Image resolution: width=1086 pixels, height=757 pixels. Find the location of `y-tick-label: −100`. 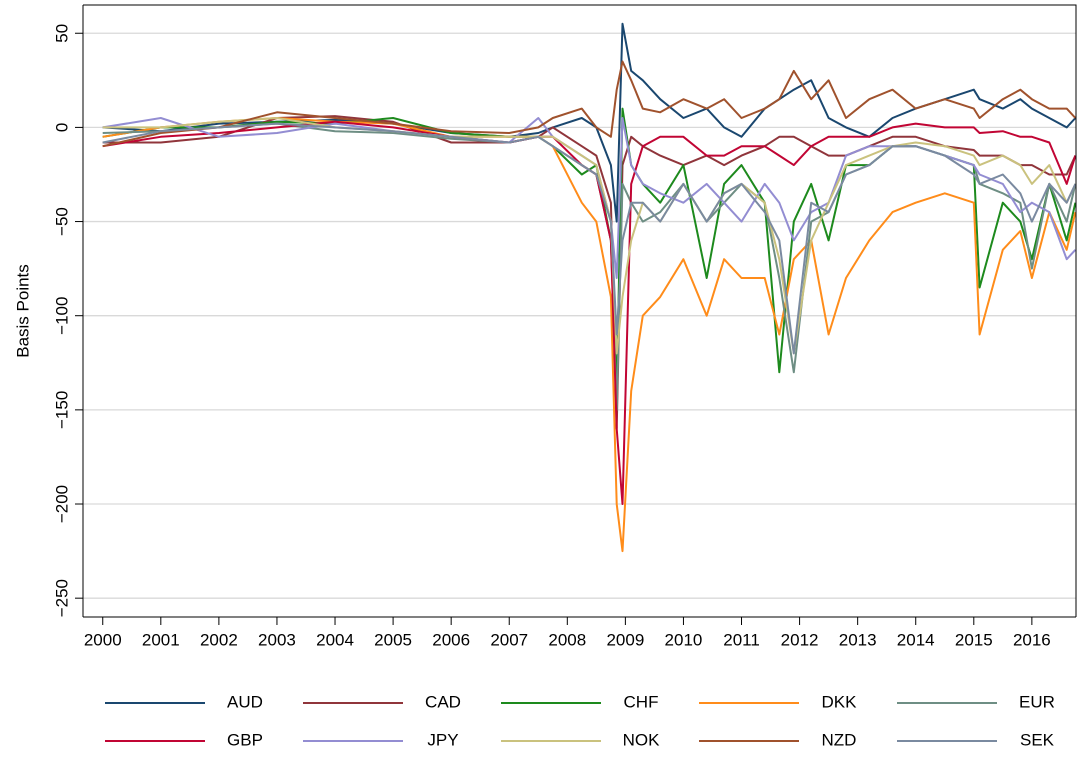

y-tick-label: −100 is located at coordinates (61, 316).